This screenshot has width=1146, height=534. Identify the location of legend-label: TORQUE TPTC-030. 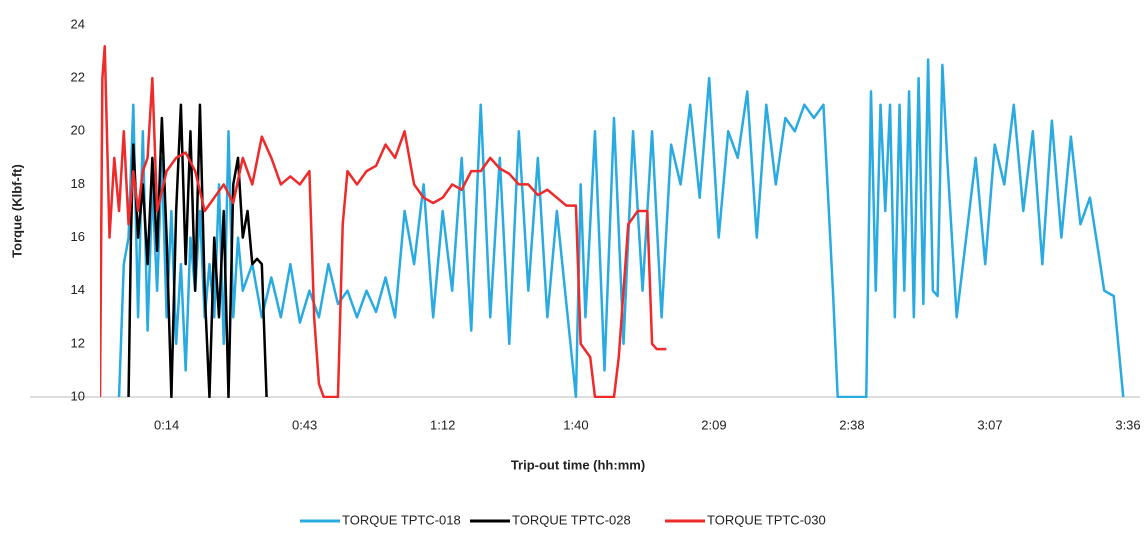
(766, 519).